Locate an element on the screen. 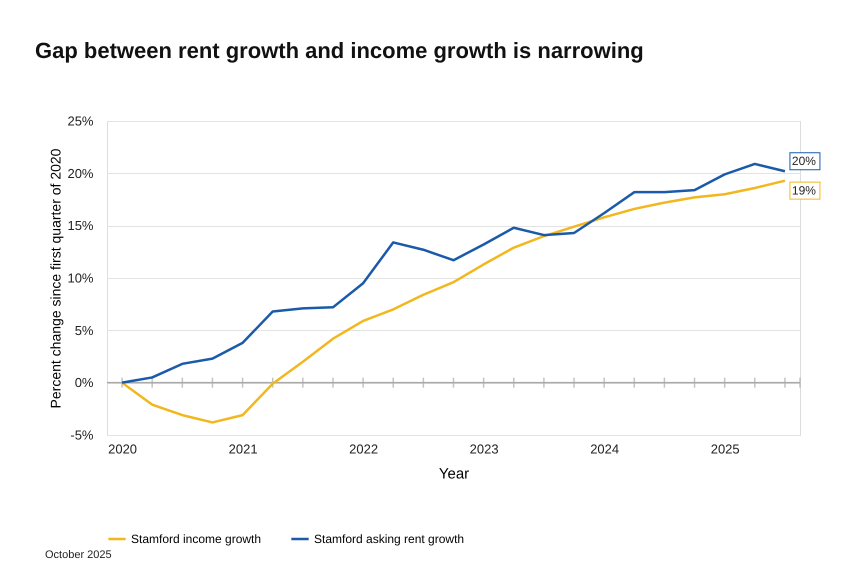 This screenshot has width=850, height=571. x-tick-label: 2023 is located at coordinates (484, 449).